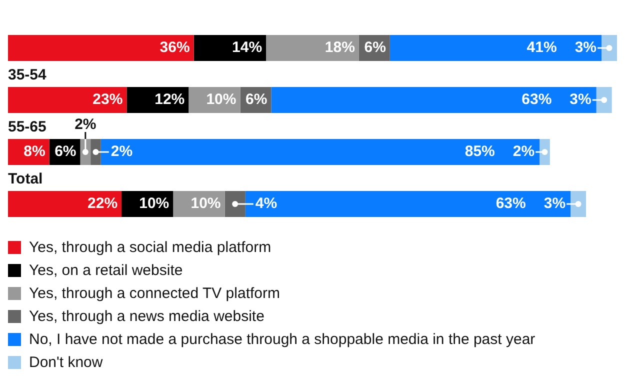 The image size is (627, 376). Describe the element at coordinates (175, 47) in the screenshot. I see `data-label: 36%` at that location.